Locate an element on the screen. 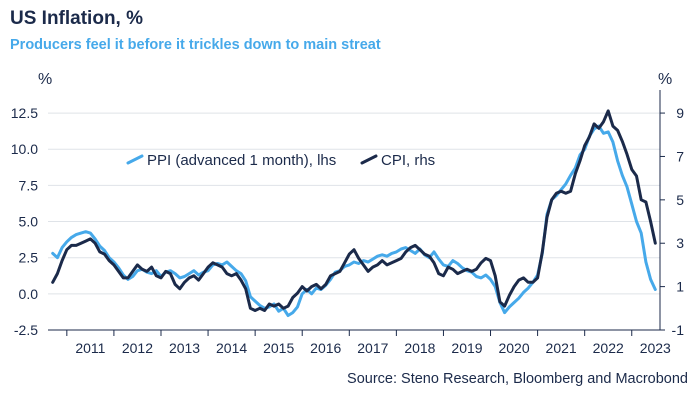  y-right-tick-label: 9 is located at coordinates (680, 113).